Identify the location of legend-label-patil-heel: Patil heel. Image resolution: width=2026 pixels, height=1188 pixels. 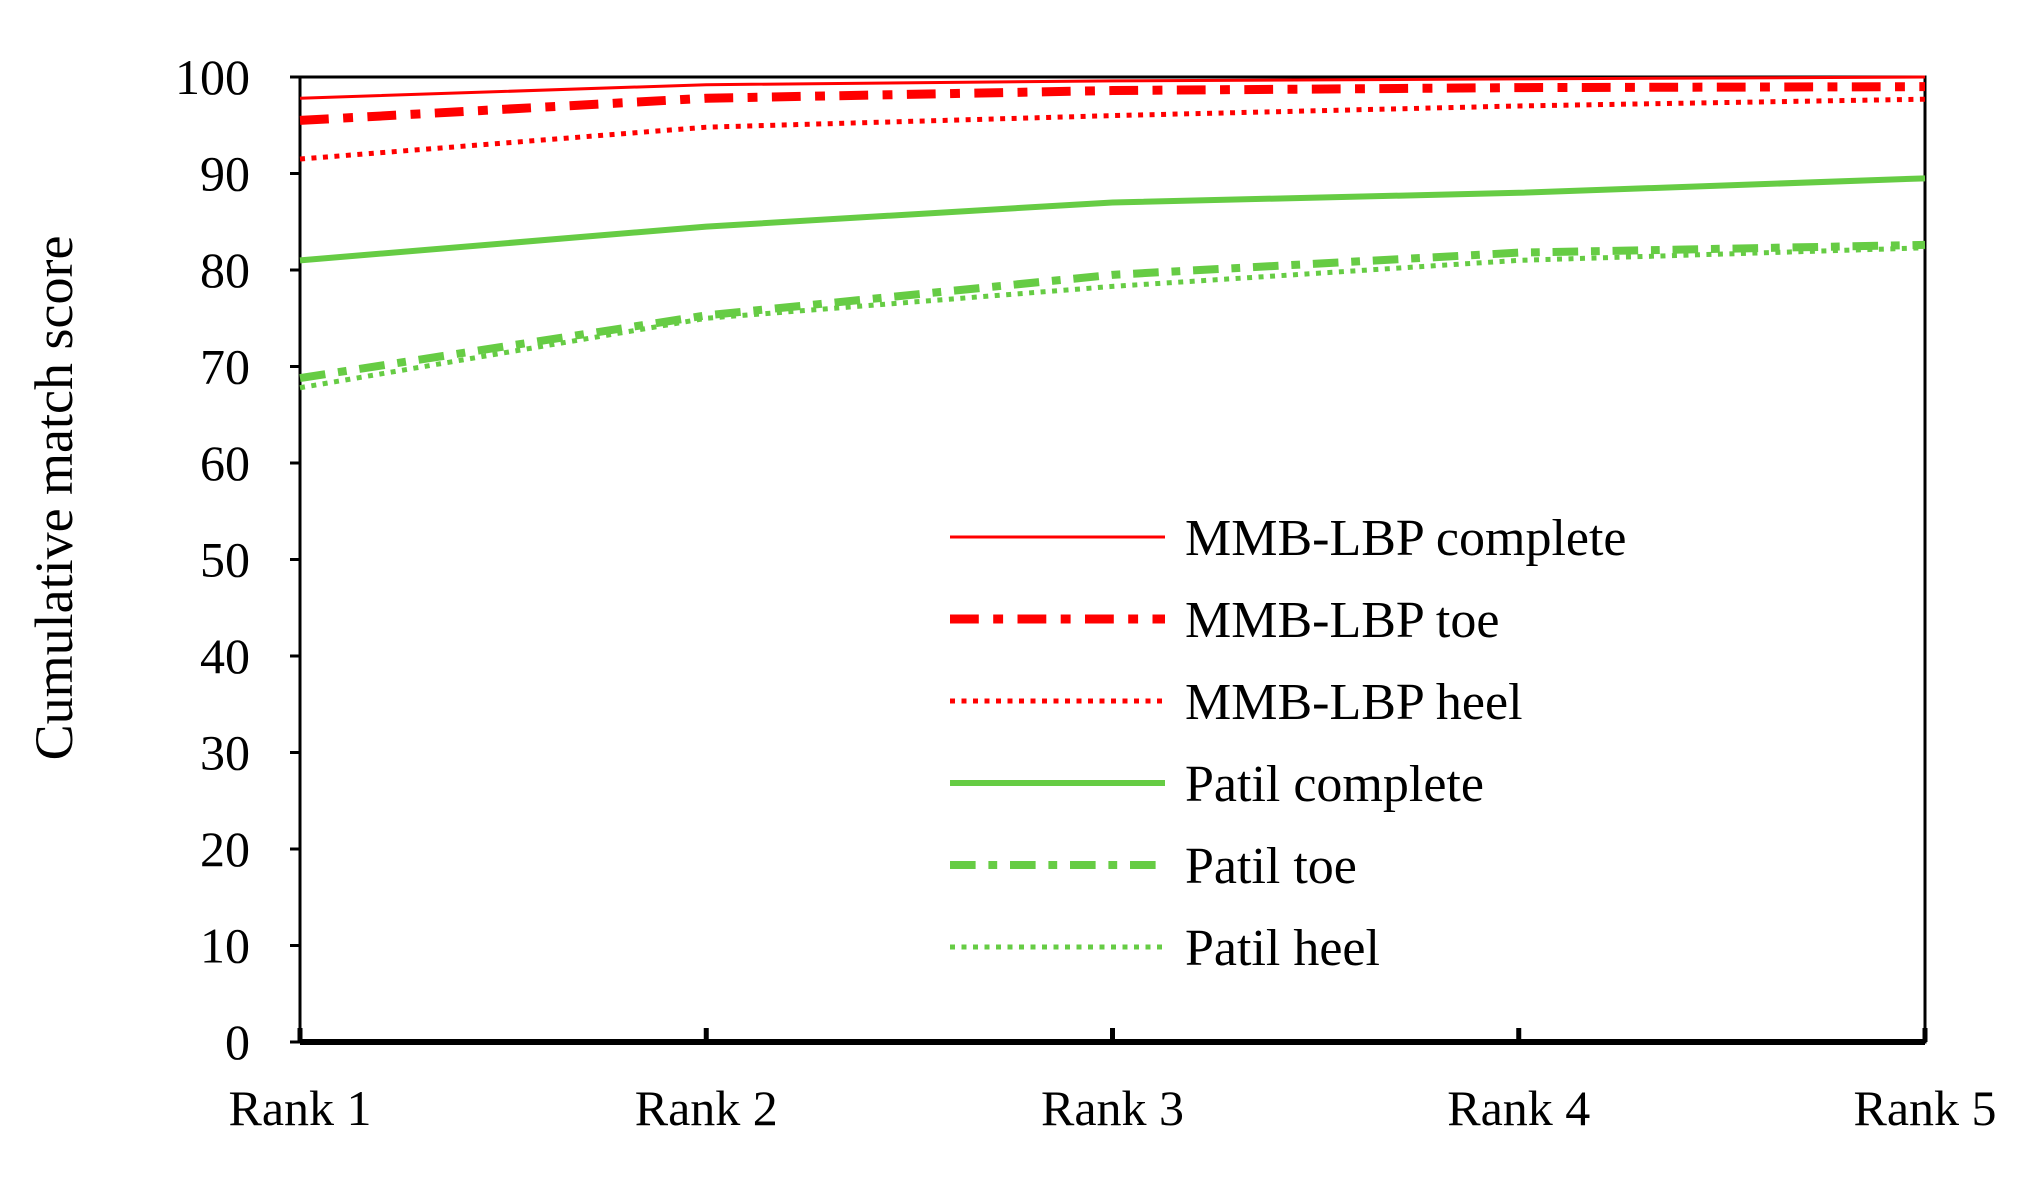
(1282, 948).